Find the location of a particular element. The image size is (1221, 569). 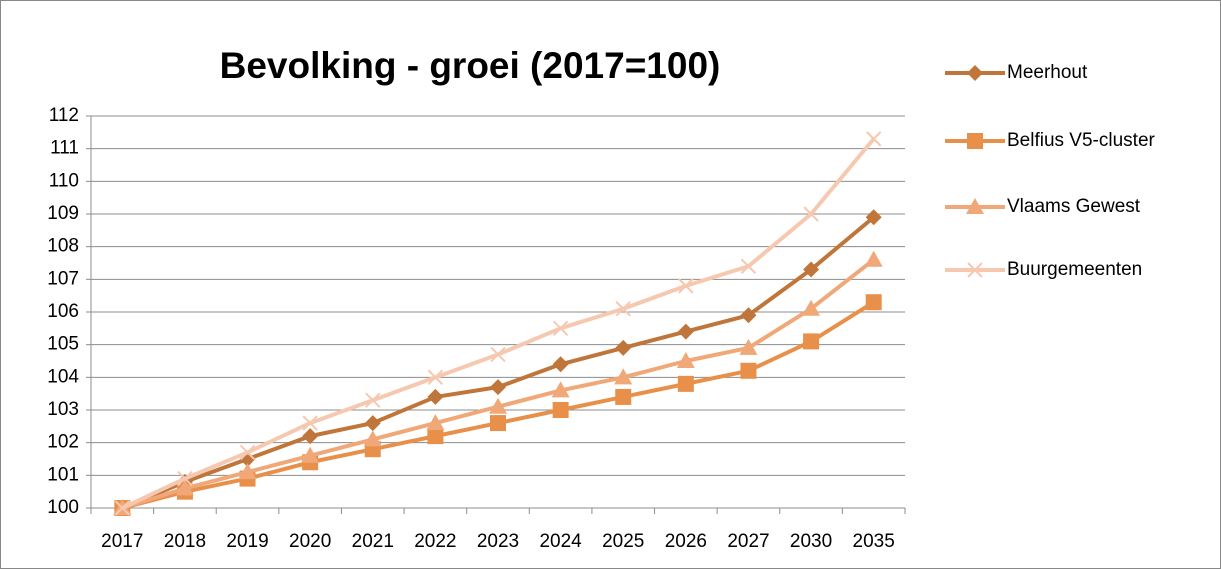

y-tick-label: 104 is located at coordinates (63, 376).